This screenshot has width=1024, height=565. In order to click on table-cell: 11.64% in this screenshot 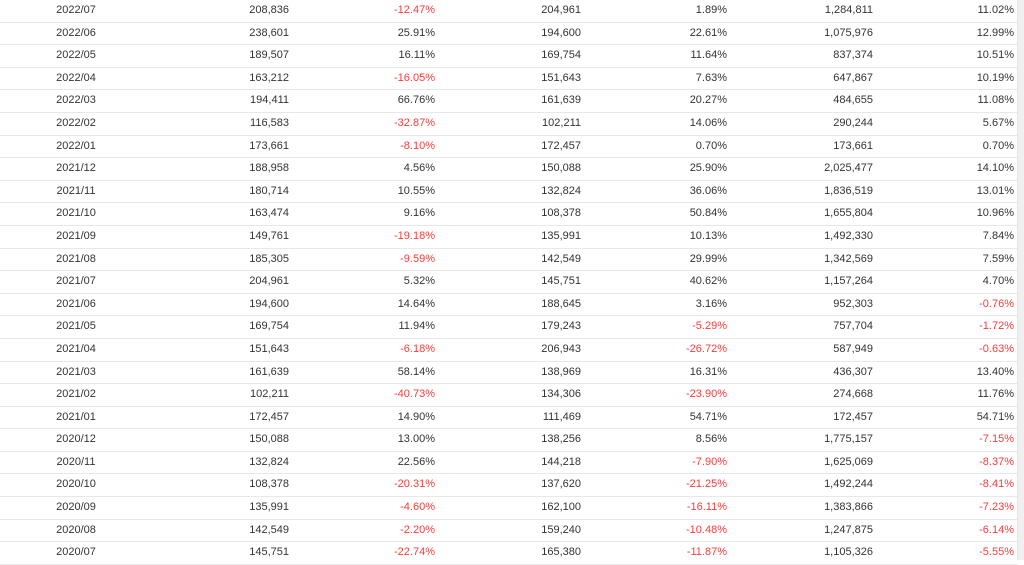, I will do `click(709, 55)`.